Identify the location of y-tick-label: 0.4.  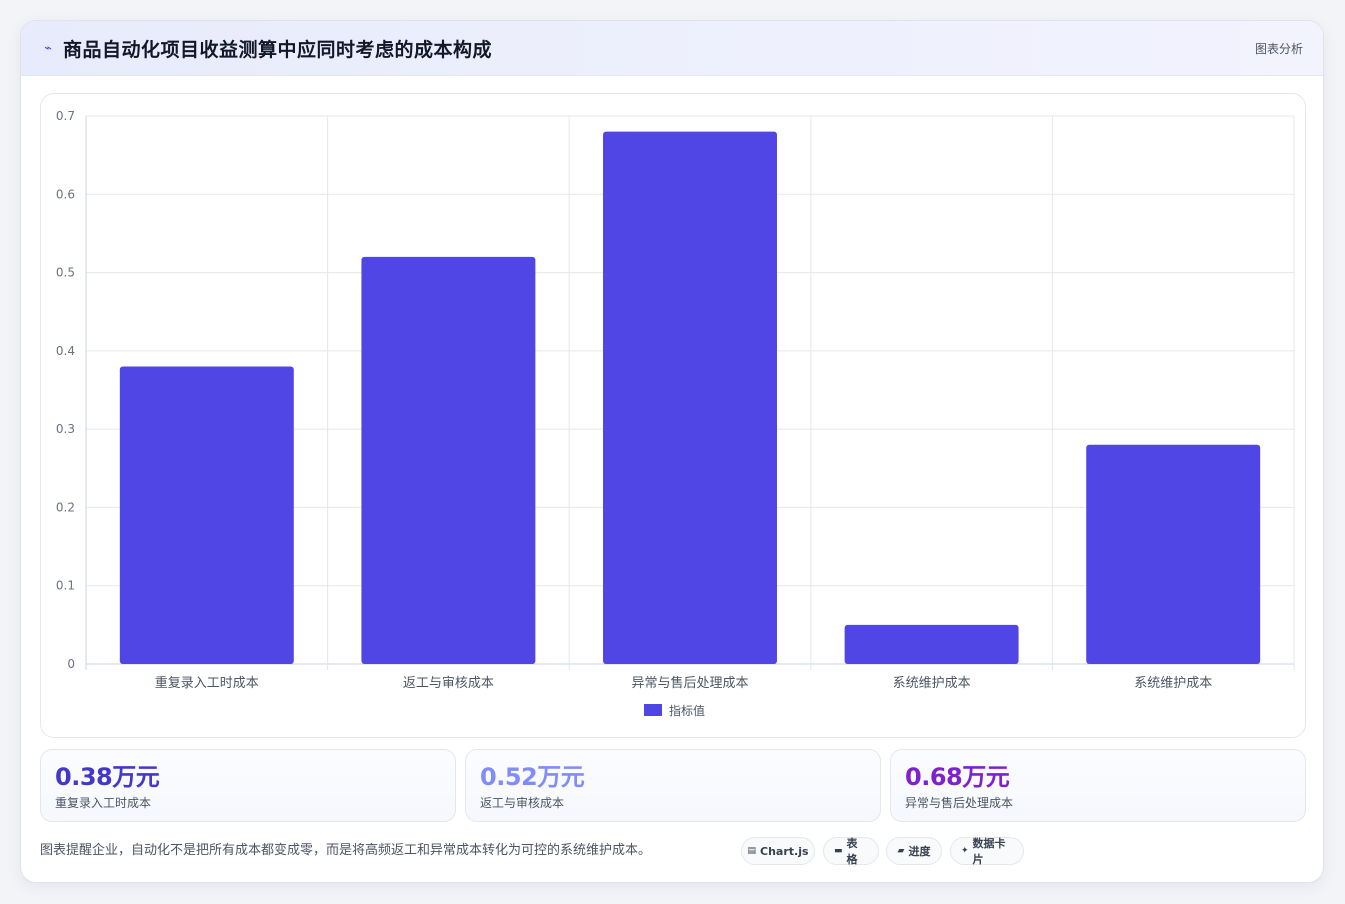
(65, 351).